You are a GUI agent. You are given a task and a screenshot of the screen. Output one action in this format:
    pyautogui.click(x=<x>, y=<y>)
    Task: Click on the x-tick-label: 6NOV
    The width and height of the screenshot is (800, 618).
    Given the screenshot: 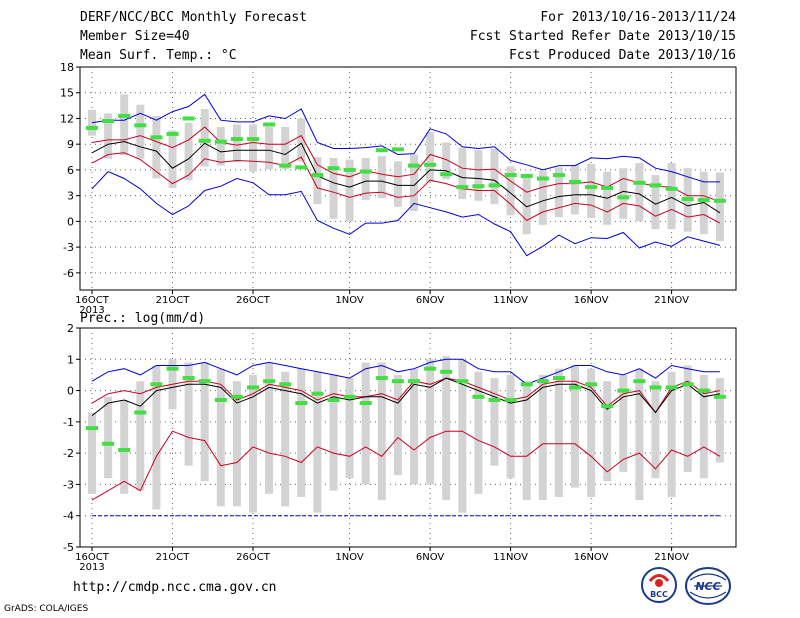 What is the action you would take?
    pyautogui.click(x=430, y=300)
    